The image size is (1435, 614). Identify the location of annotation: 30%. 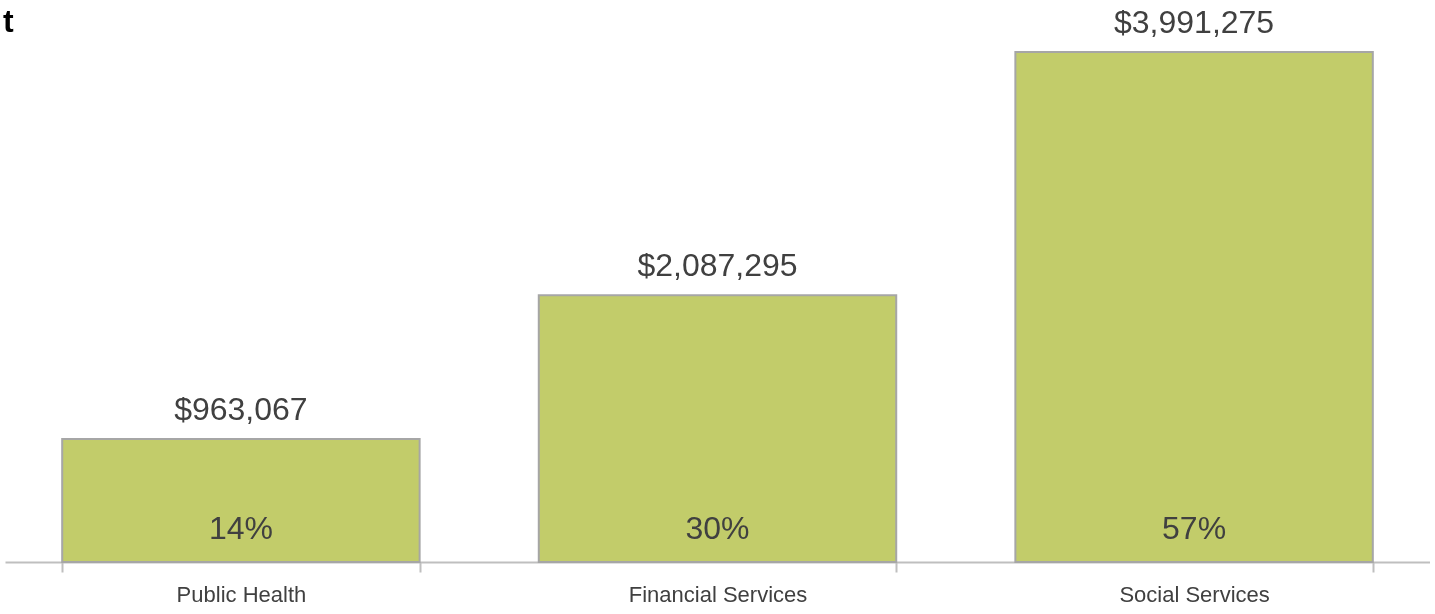
(717, 528).